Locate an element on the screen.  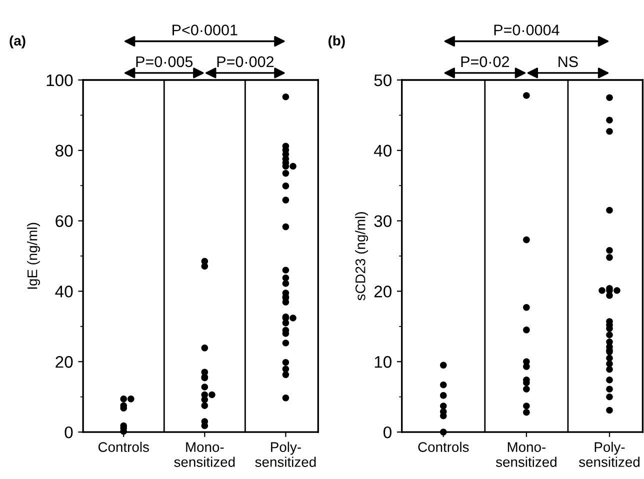
text: P=0·0004 is located at coordinates (527, 30).